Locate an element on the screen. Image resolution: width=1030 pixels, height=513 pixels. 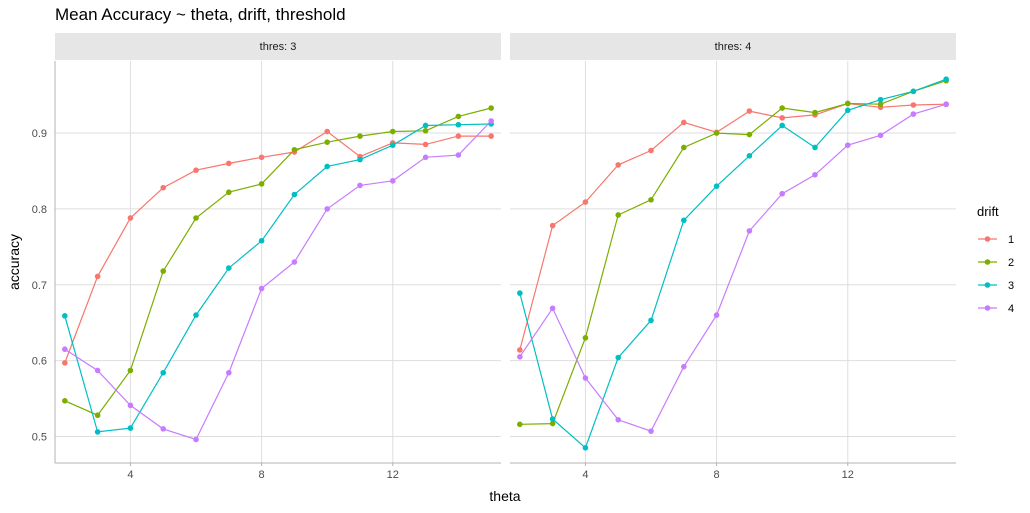
y-tick-label: 0.5 is located at coordinates (39, 437).